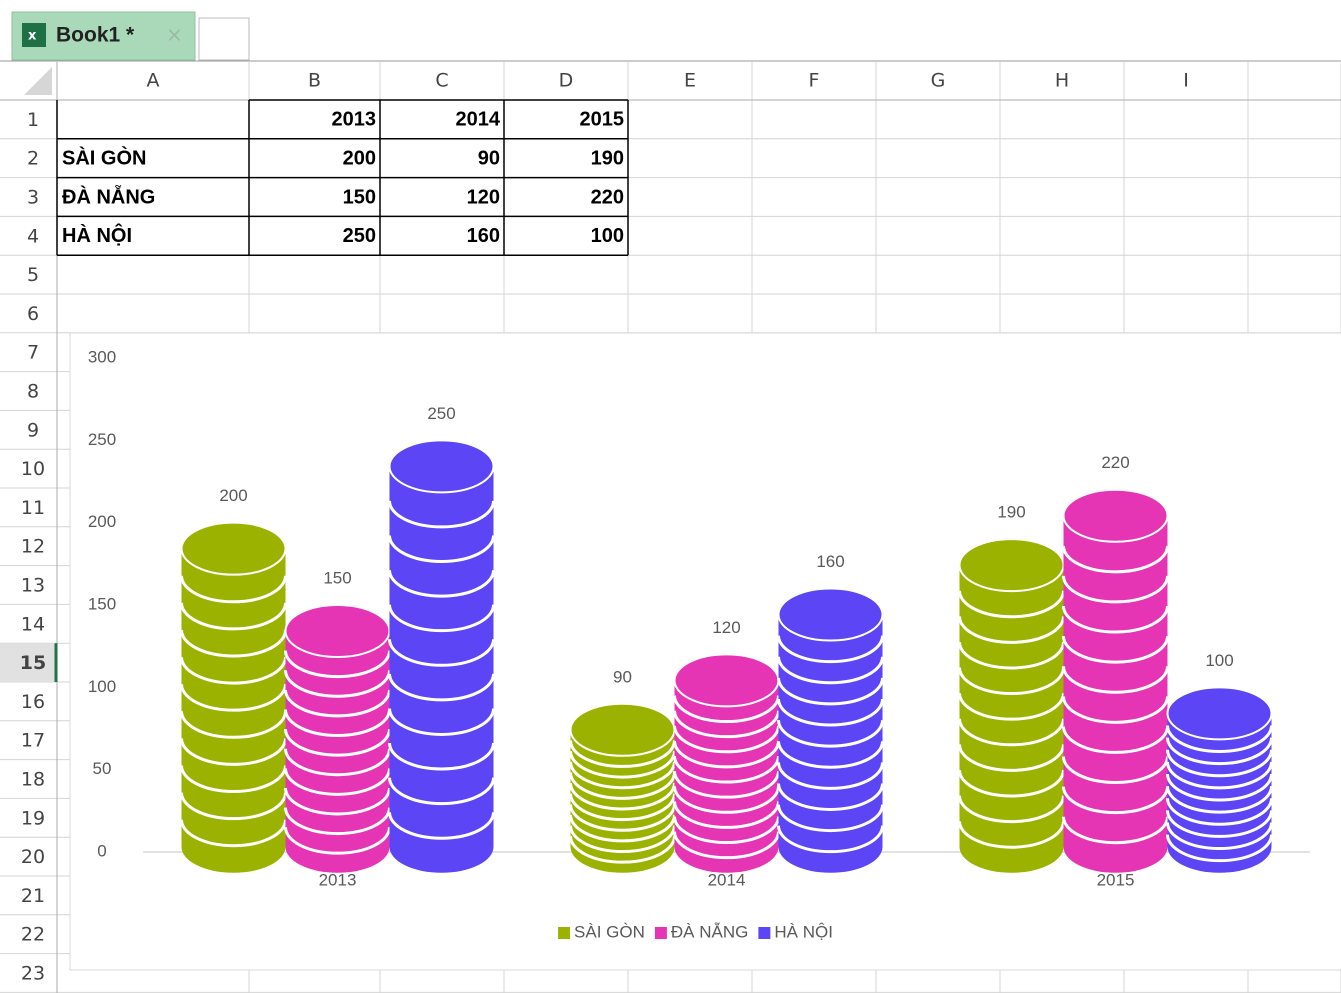  I want to click on data-label: 100, so click(1219, 660).